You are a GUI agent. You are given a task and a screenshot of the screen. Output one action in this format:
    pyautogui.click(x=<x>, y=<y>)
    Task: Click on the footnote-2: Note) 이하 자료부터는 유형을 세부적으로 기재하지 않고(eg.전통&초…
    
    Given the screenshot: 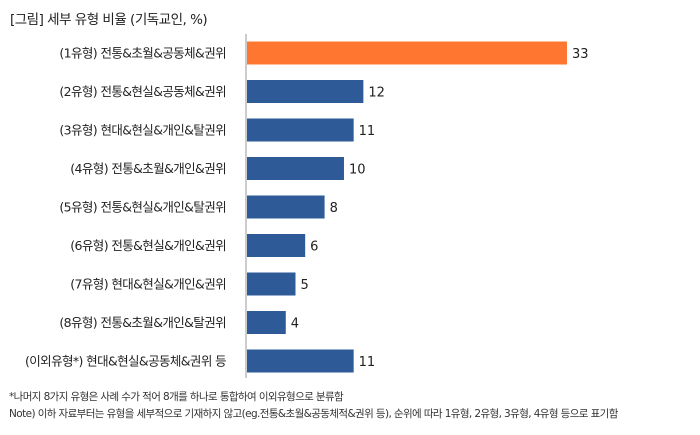 What is the action you would take?
    pyautogui.click(x=313, y=414)
    